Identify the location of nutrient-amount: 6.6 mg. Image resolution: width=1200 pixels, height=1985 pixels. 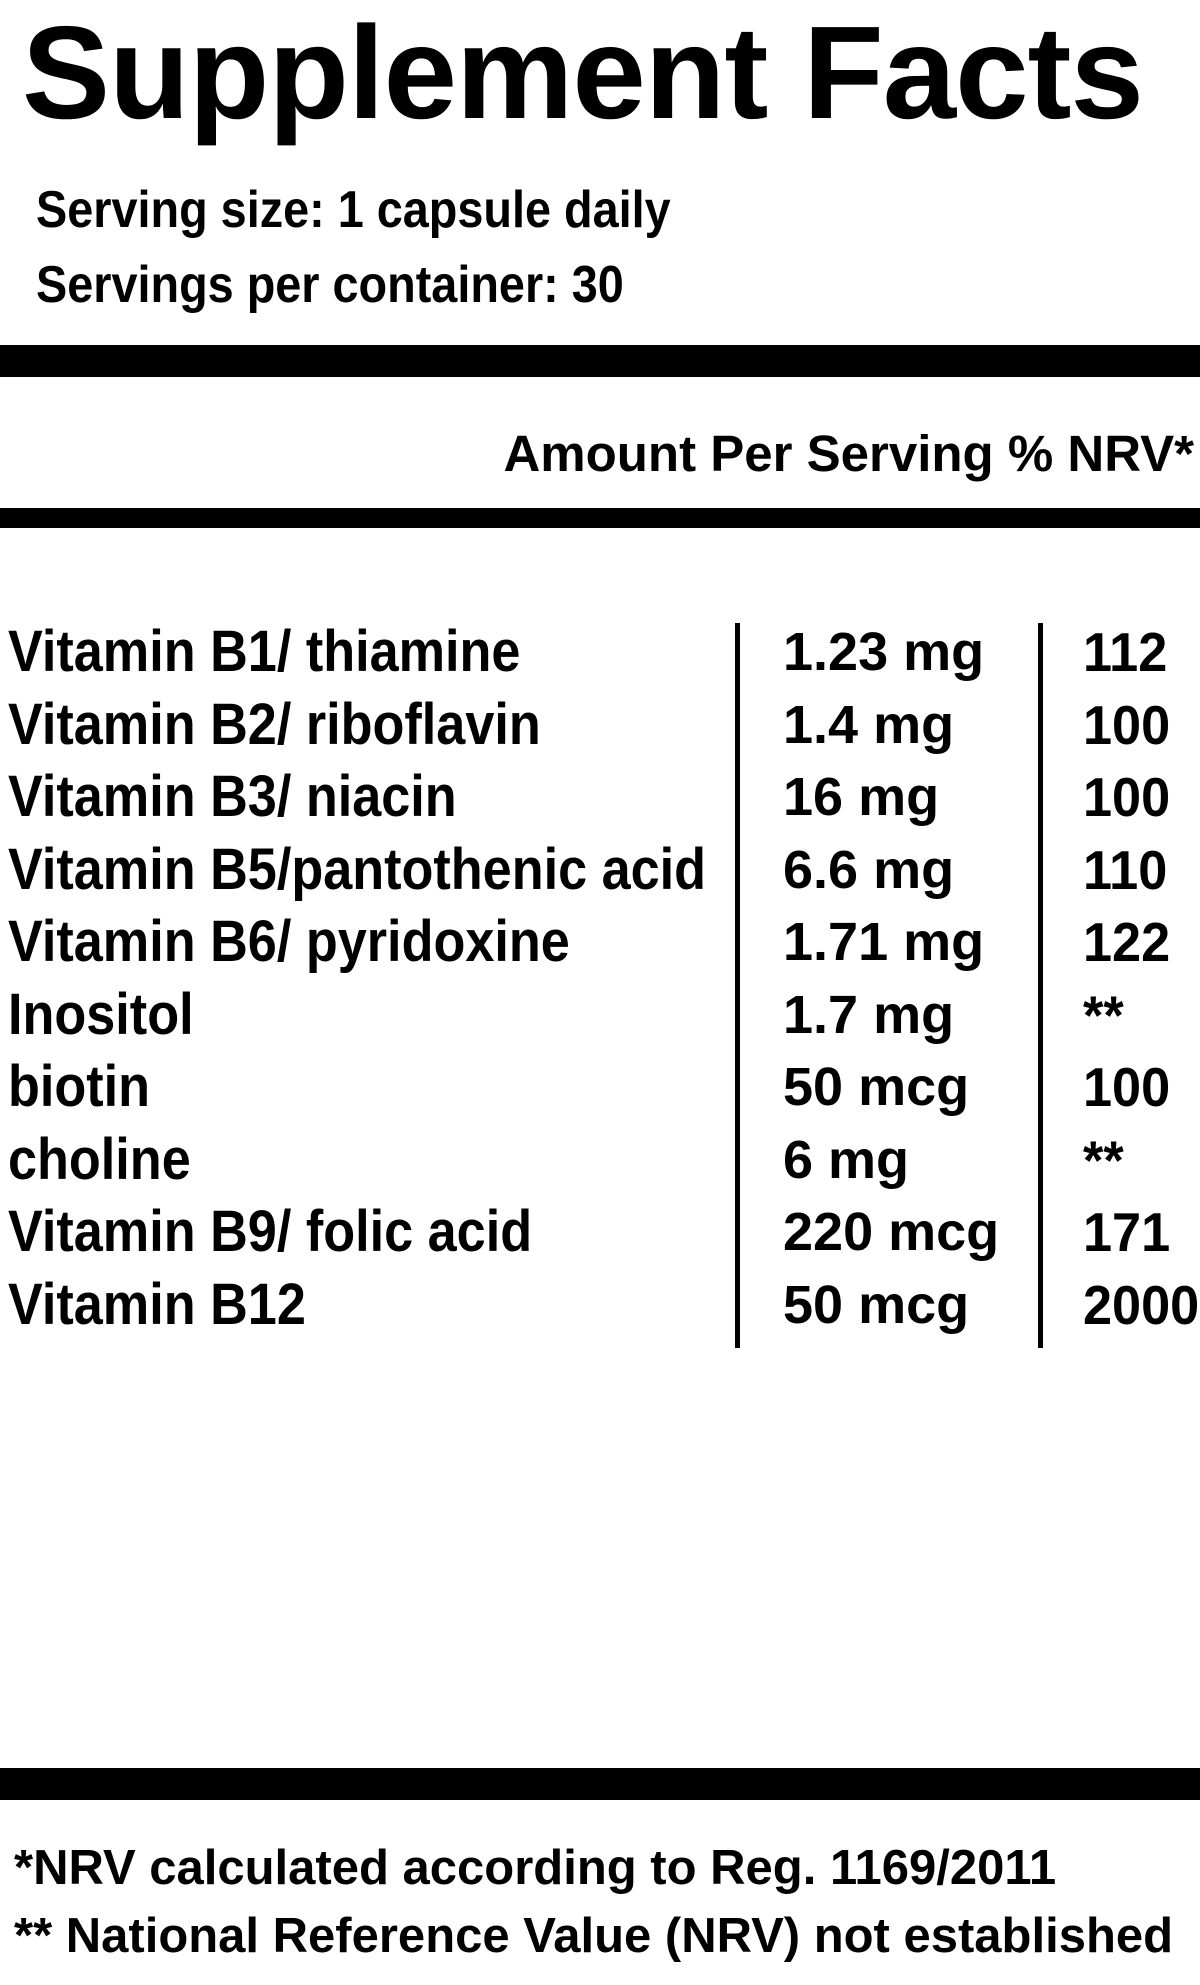
(869, 869).